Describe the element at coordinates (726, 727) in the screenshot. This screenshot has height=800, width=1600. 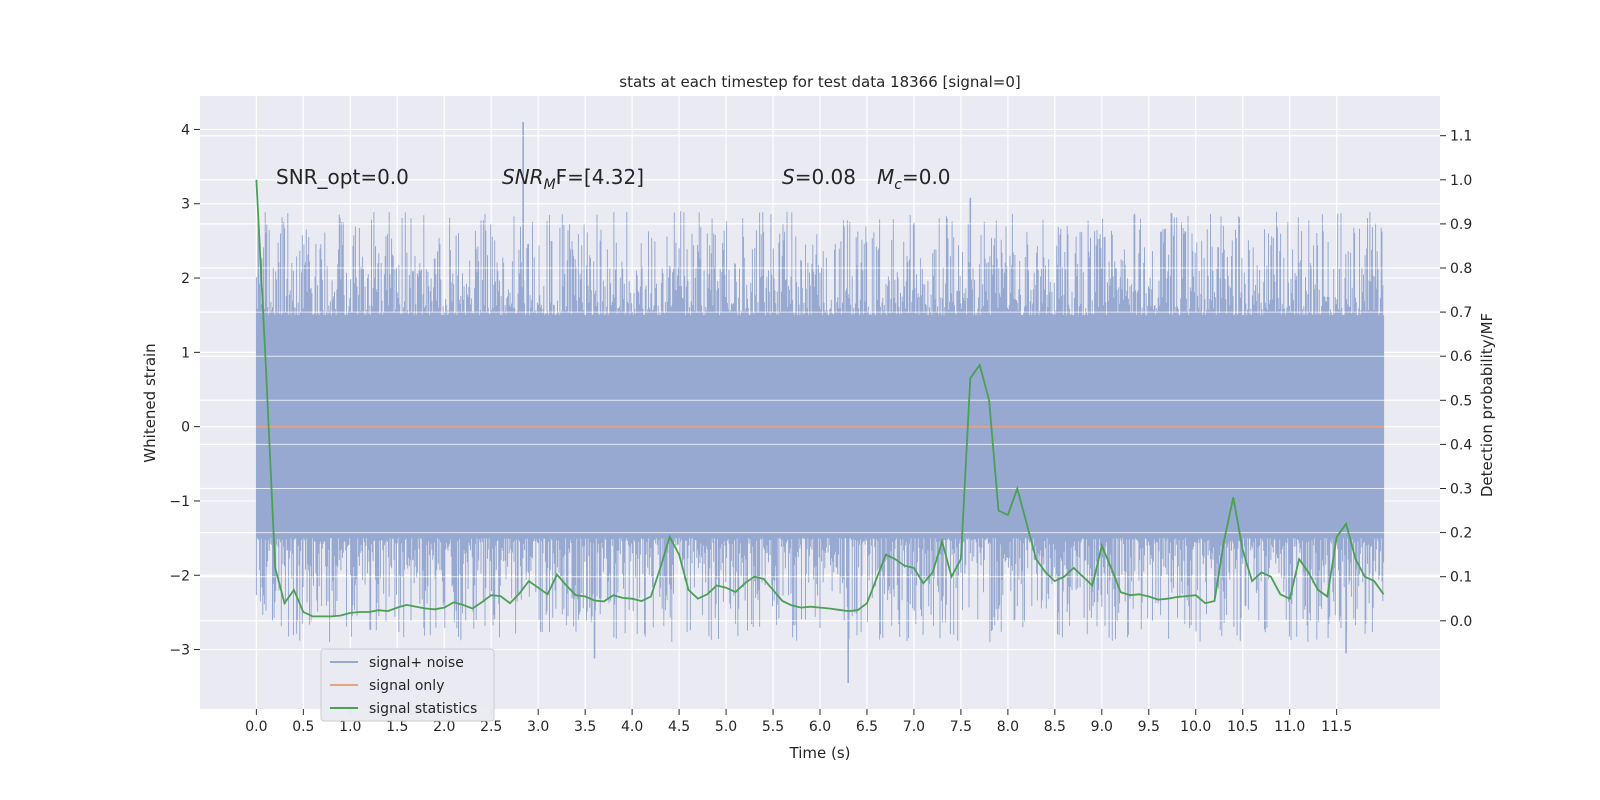
I see `x-tick-label: 5.0` at that location.